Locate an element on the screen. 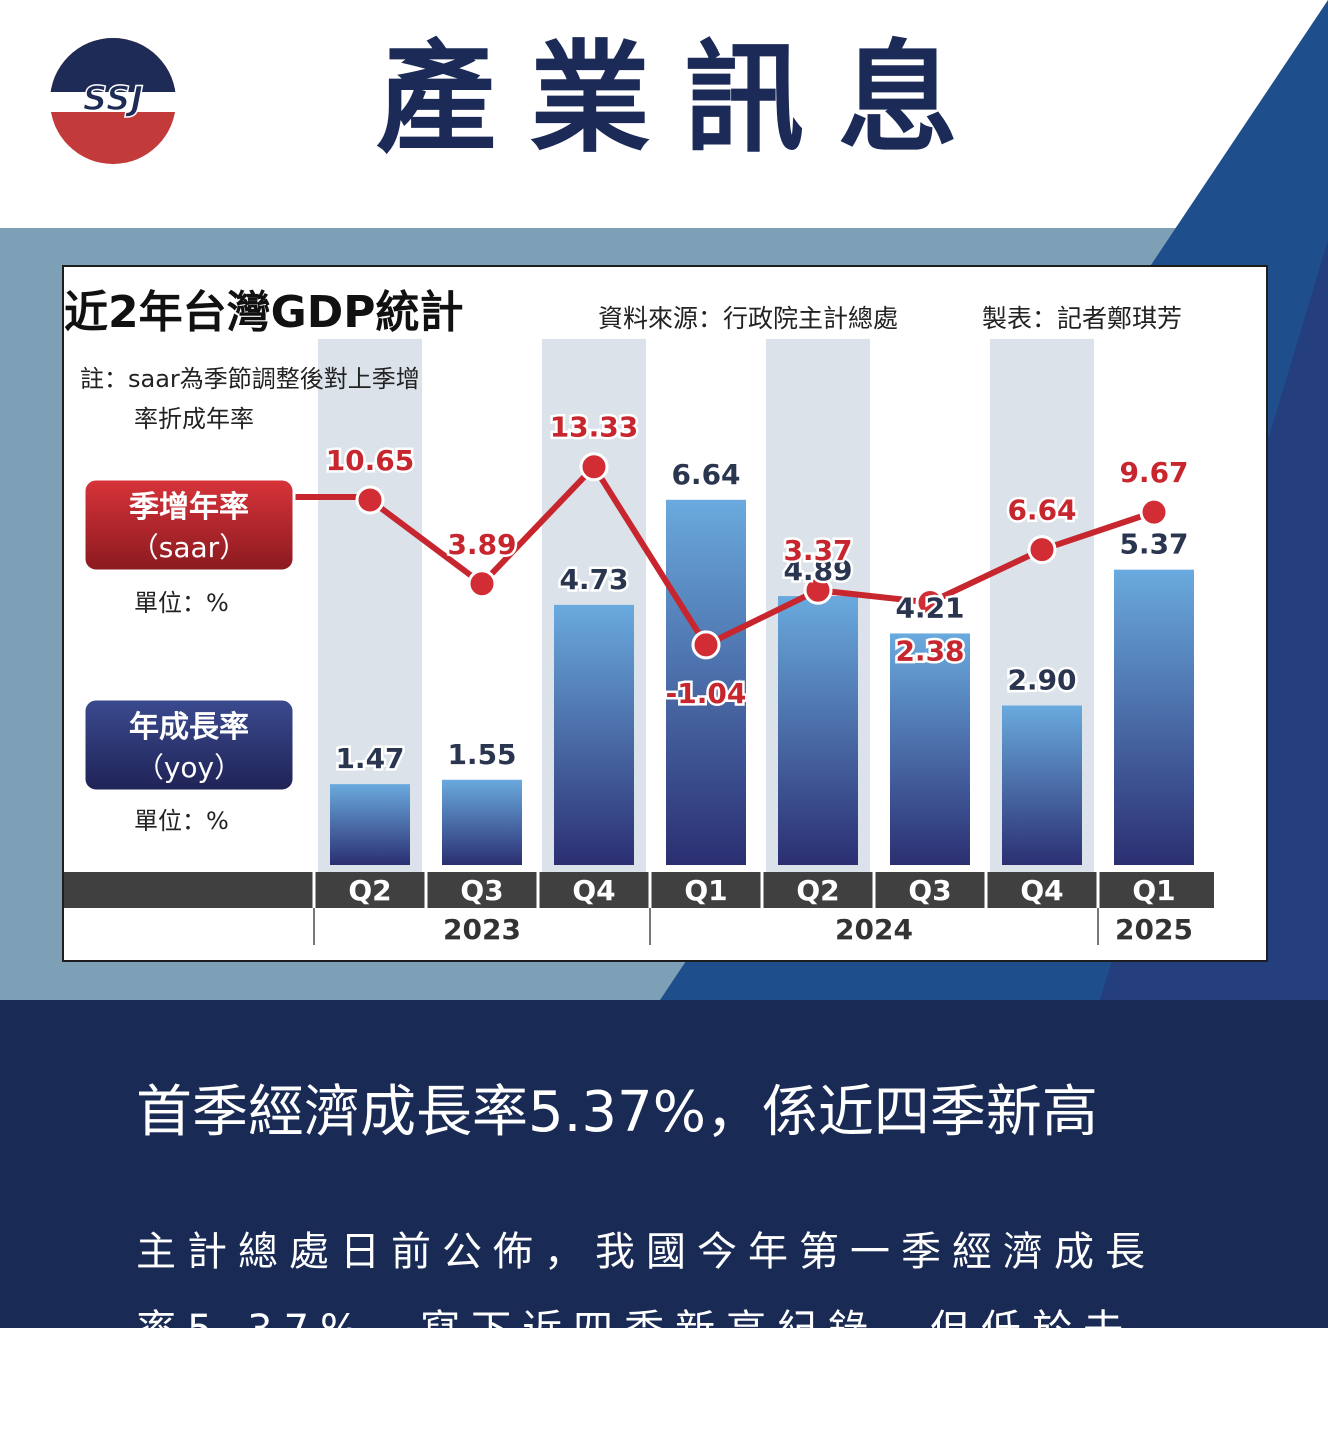  saar-legend-sub: （saar） is located at coordinates (189, 547).